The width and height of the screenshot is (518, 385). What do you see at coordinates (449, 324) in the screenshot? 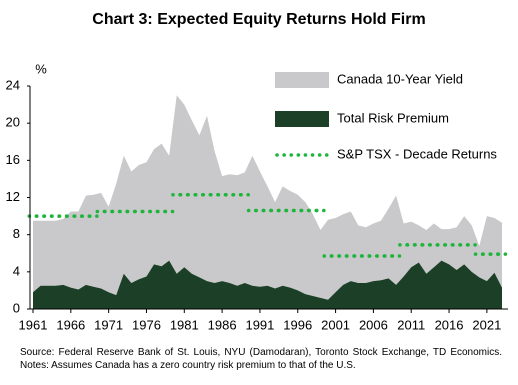
I see `x-tick-label: 2016` at bounding box center [449, 324].